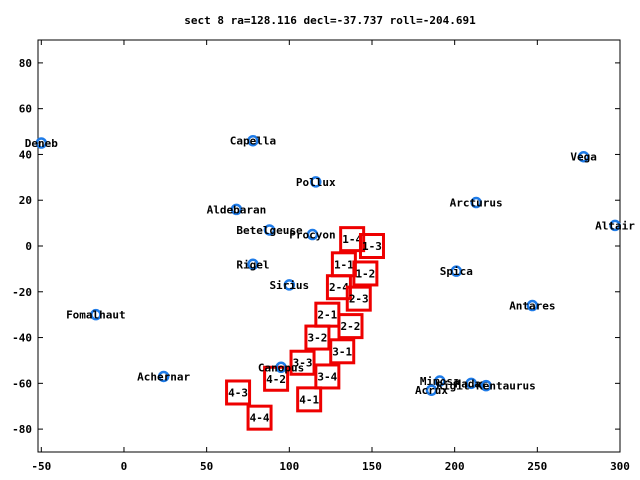  I want to click on sector-box-label: 4-2, so click(276, 379).